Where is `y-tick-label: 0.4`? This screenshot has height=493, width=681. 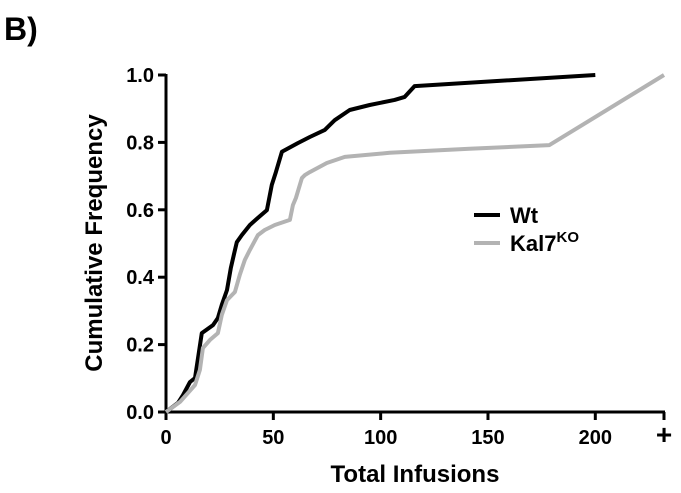
y-tick-label: 0.4 is located at coordinates (140, 278).